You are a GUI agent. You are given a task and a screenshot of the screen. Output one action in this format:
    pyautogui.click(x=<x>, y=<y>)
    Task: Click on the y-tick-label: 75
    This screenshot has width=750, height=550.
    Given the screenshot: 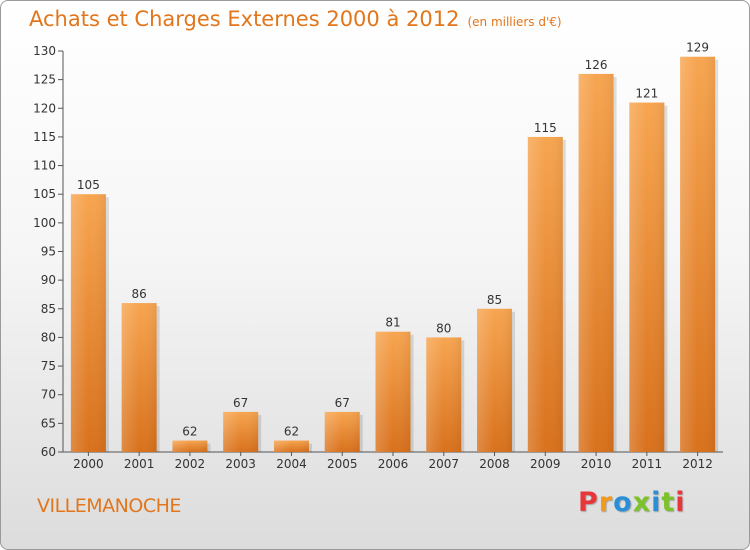 What is the action you would take?
    pyautogui.click(x=48, y=366)
    